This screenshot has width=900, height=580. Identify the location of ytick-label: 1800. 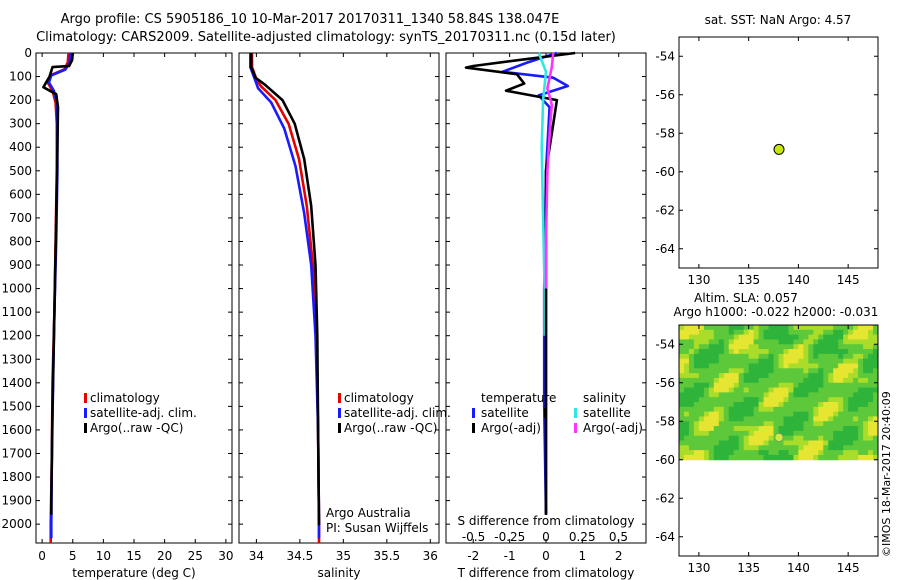
(16, 477).